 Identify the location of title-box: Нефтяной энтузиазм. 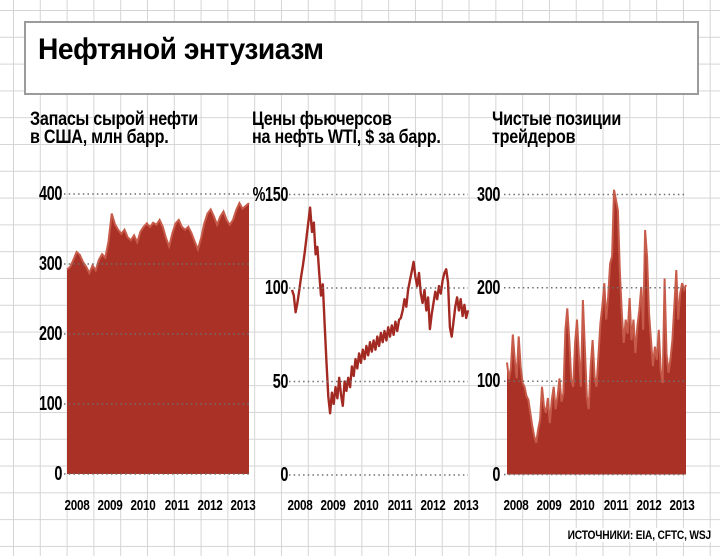
(361, 58).